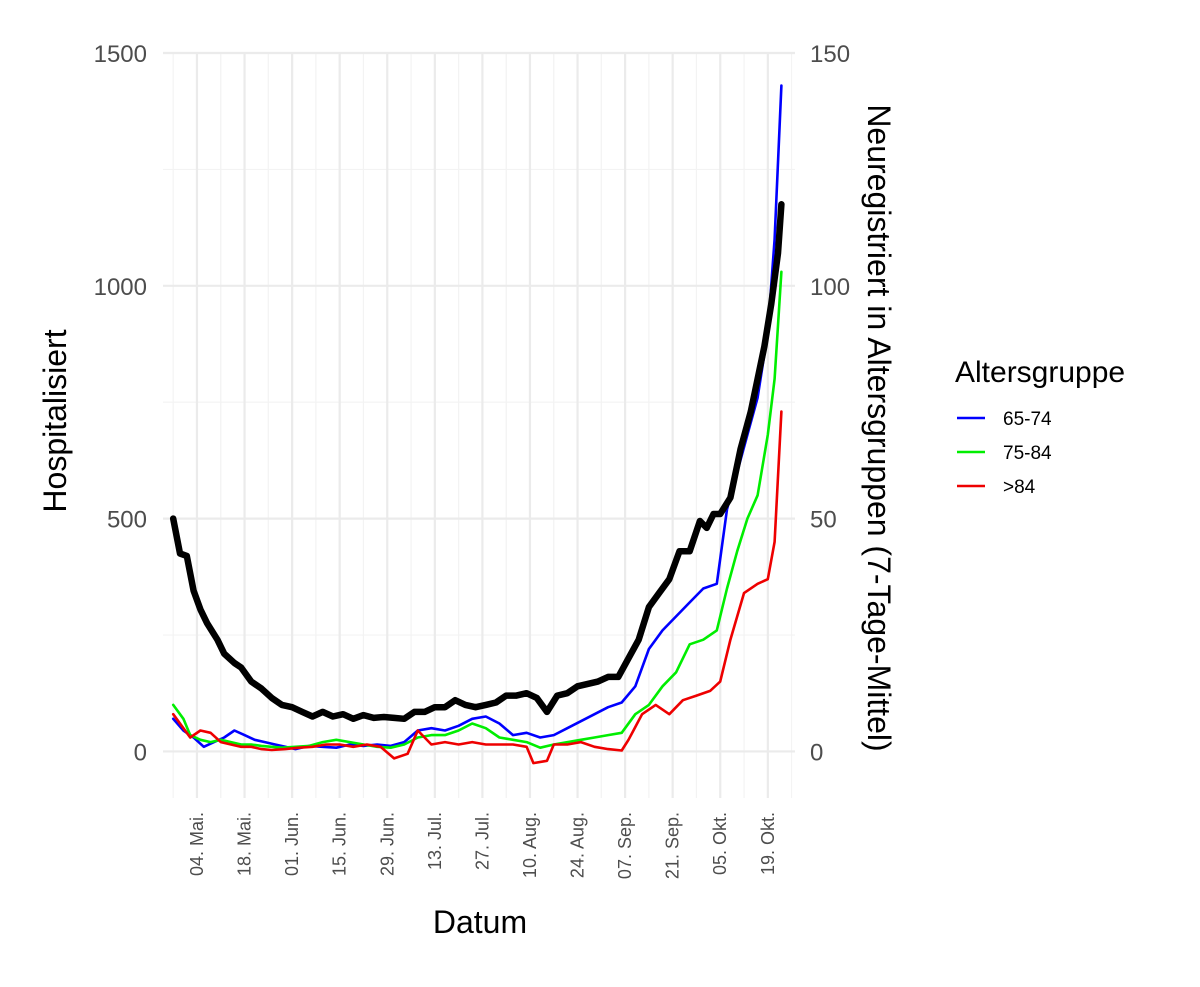  What do you see at coordinates (1040, 372) in the screenshot?
I see `legend-title: Altersgruppe` at bounding box center [1040, 372].